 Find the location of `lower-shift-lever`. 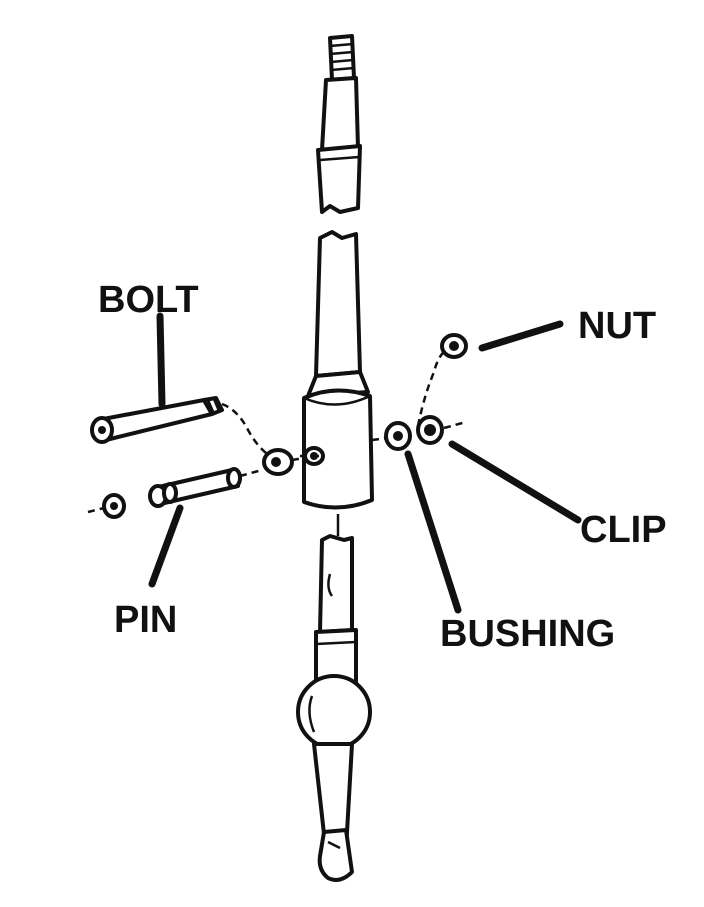

lower-shift-lever is located at coordinates (334, 708).